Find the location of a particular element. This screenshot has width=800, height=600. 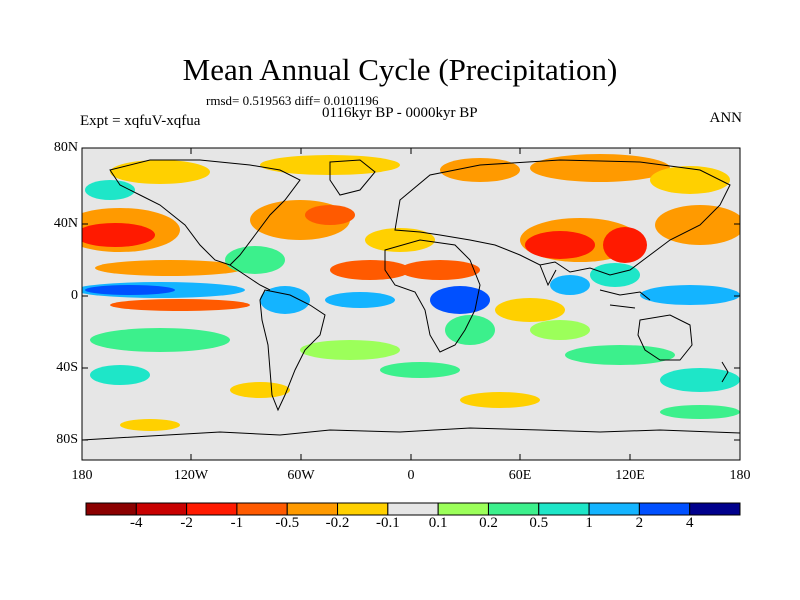

lon-label-60w: 60W is located at coordinates (301, 475).